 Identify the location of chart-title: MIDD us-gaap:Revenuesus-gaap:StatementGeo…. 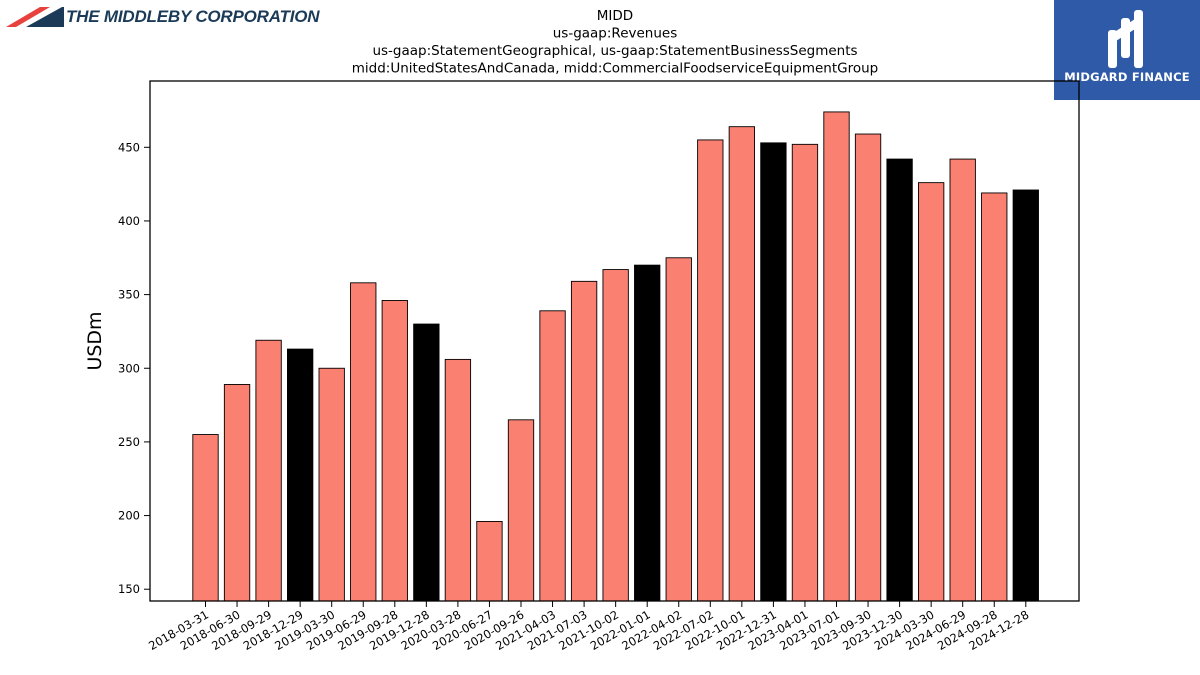
(615, 42).